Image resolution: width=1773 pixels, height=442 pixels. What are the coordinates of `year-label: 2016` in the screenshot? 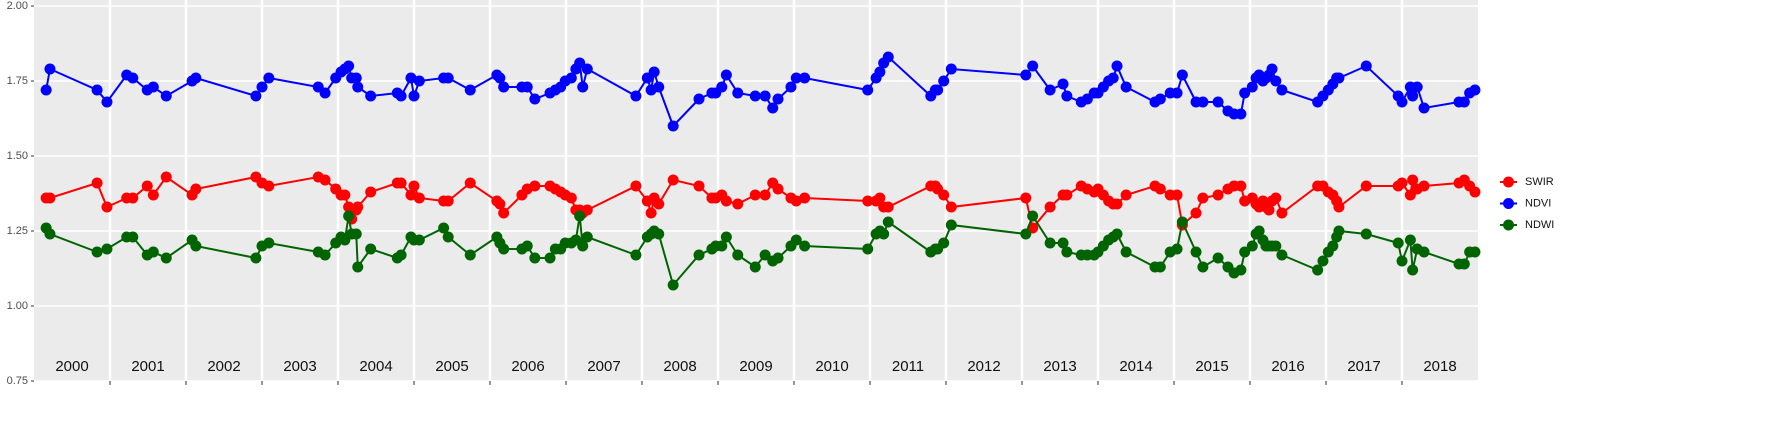 It's located at (1287, 366).